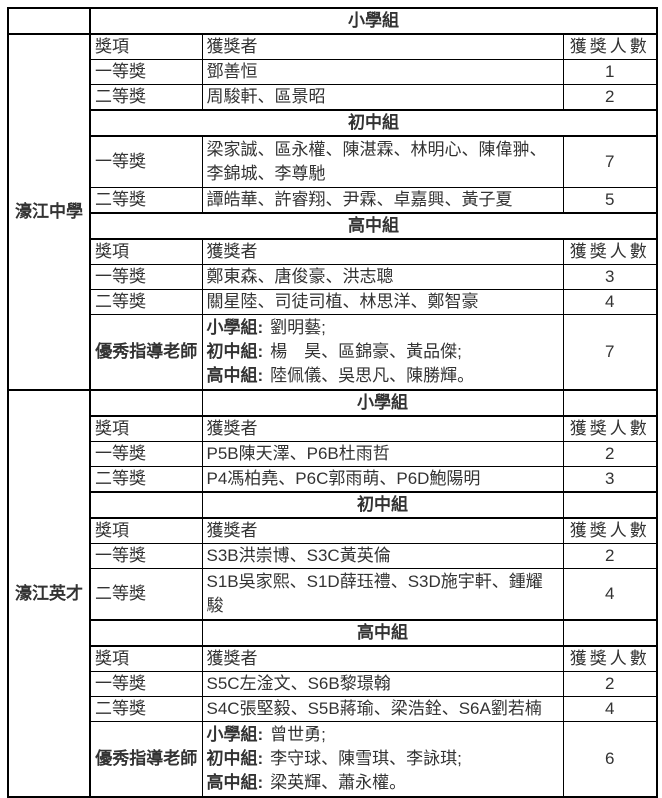  I want to click on winner-count: 1, so click(610, 72).